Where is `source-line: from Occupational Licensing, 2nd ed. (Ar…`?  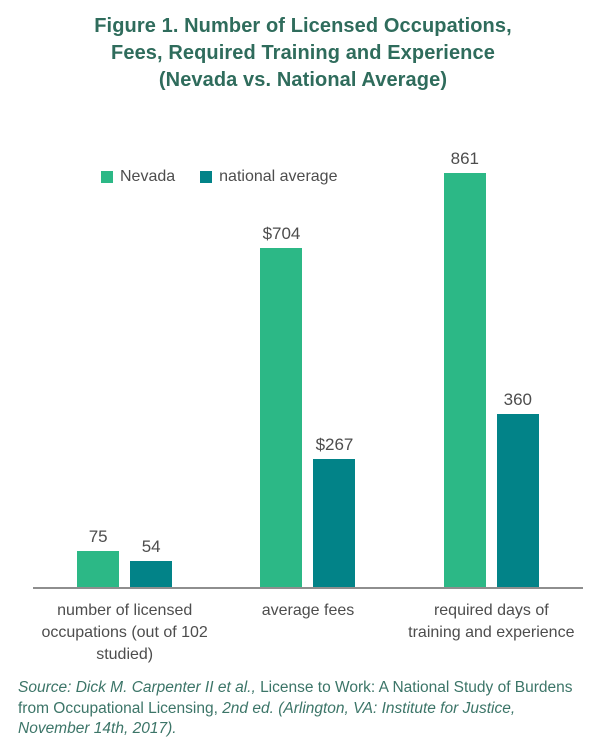 source-line: from Occupational Licensing, 2nd ed. (Ar… is located at coordinates (307, 709).